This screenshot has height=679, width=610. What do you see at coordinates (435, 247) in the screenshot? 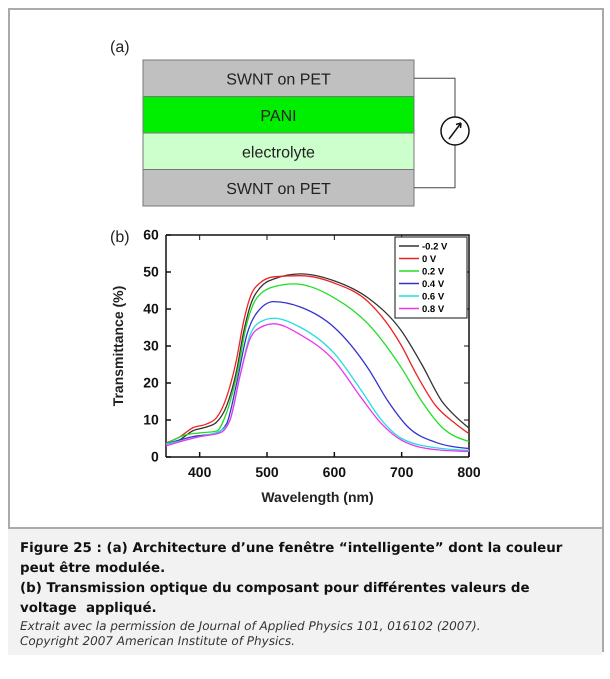
I see `legend-label: -0.2 V` at bounding box center [435, 247].